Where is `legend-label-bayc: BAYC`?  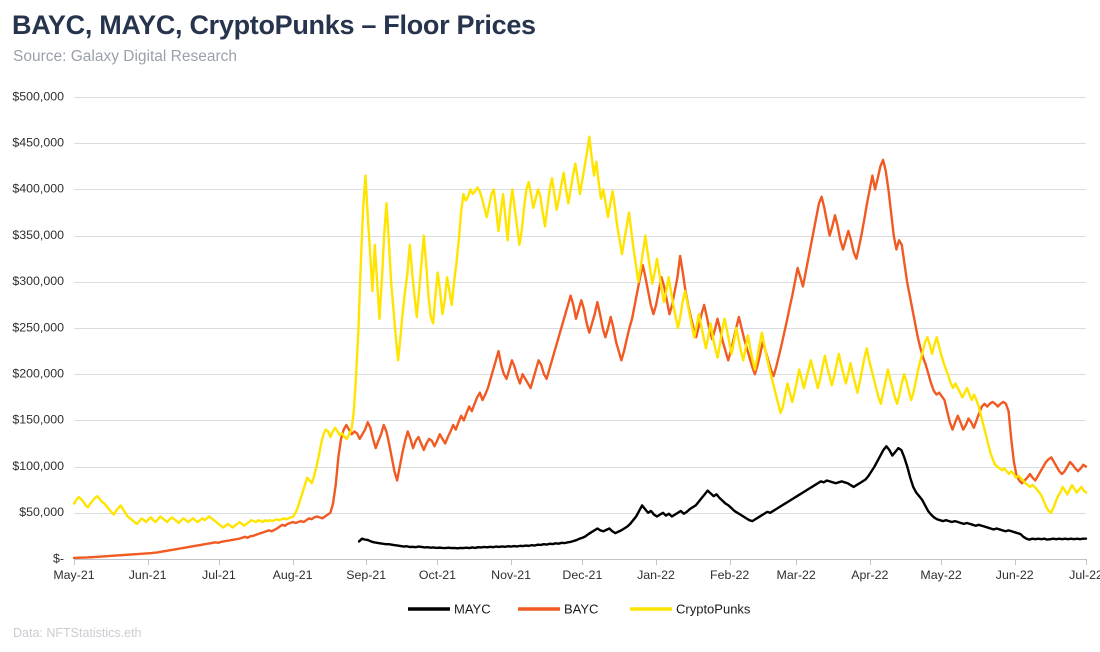 legend-label-bayc: BAYC is located at coordinates (581, 608).